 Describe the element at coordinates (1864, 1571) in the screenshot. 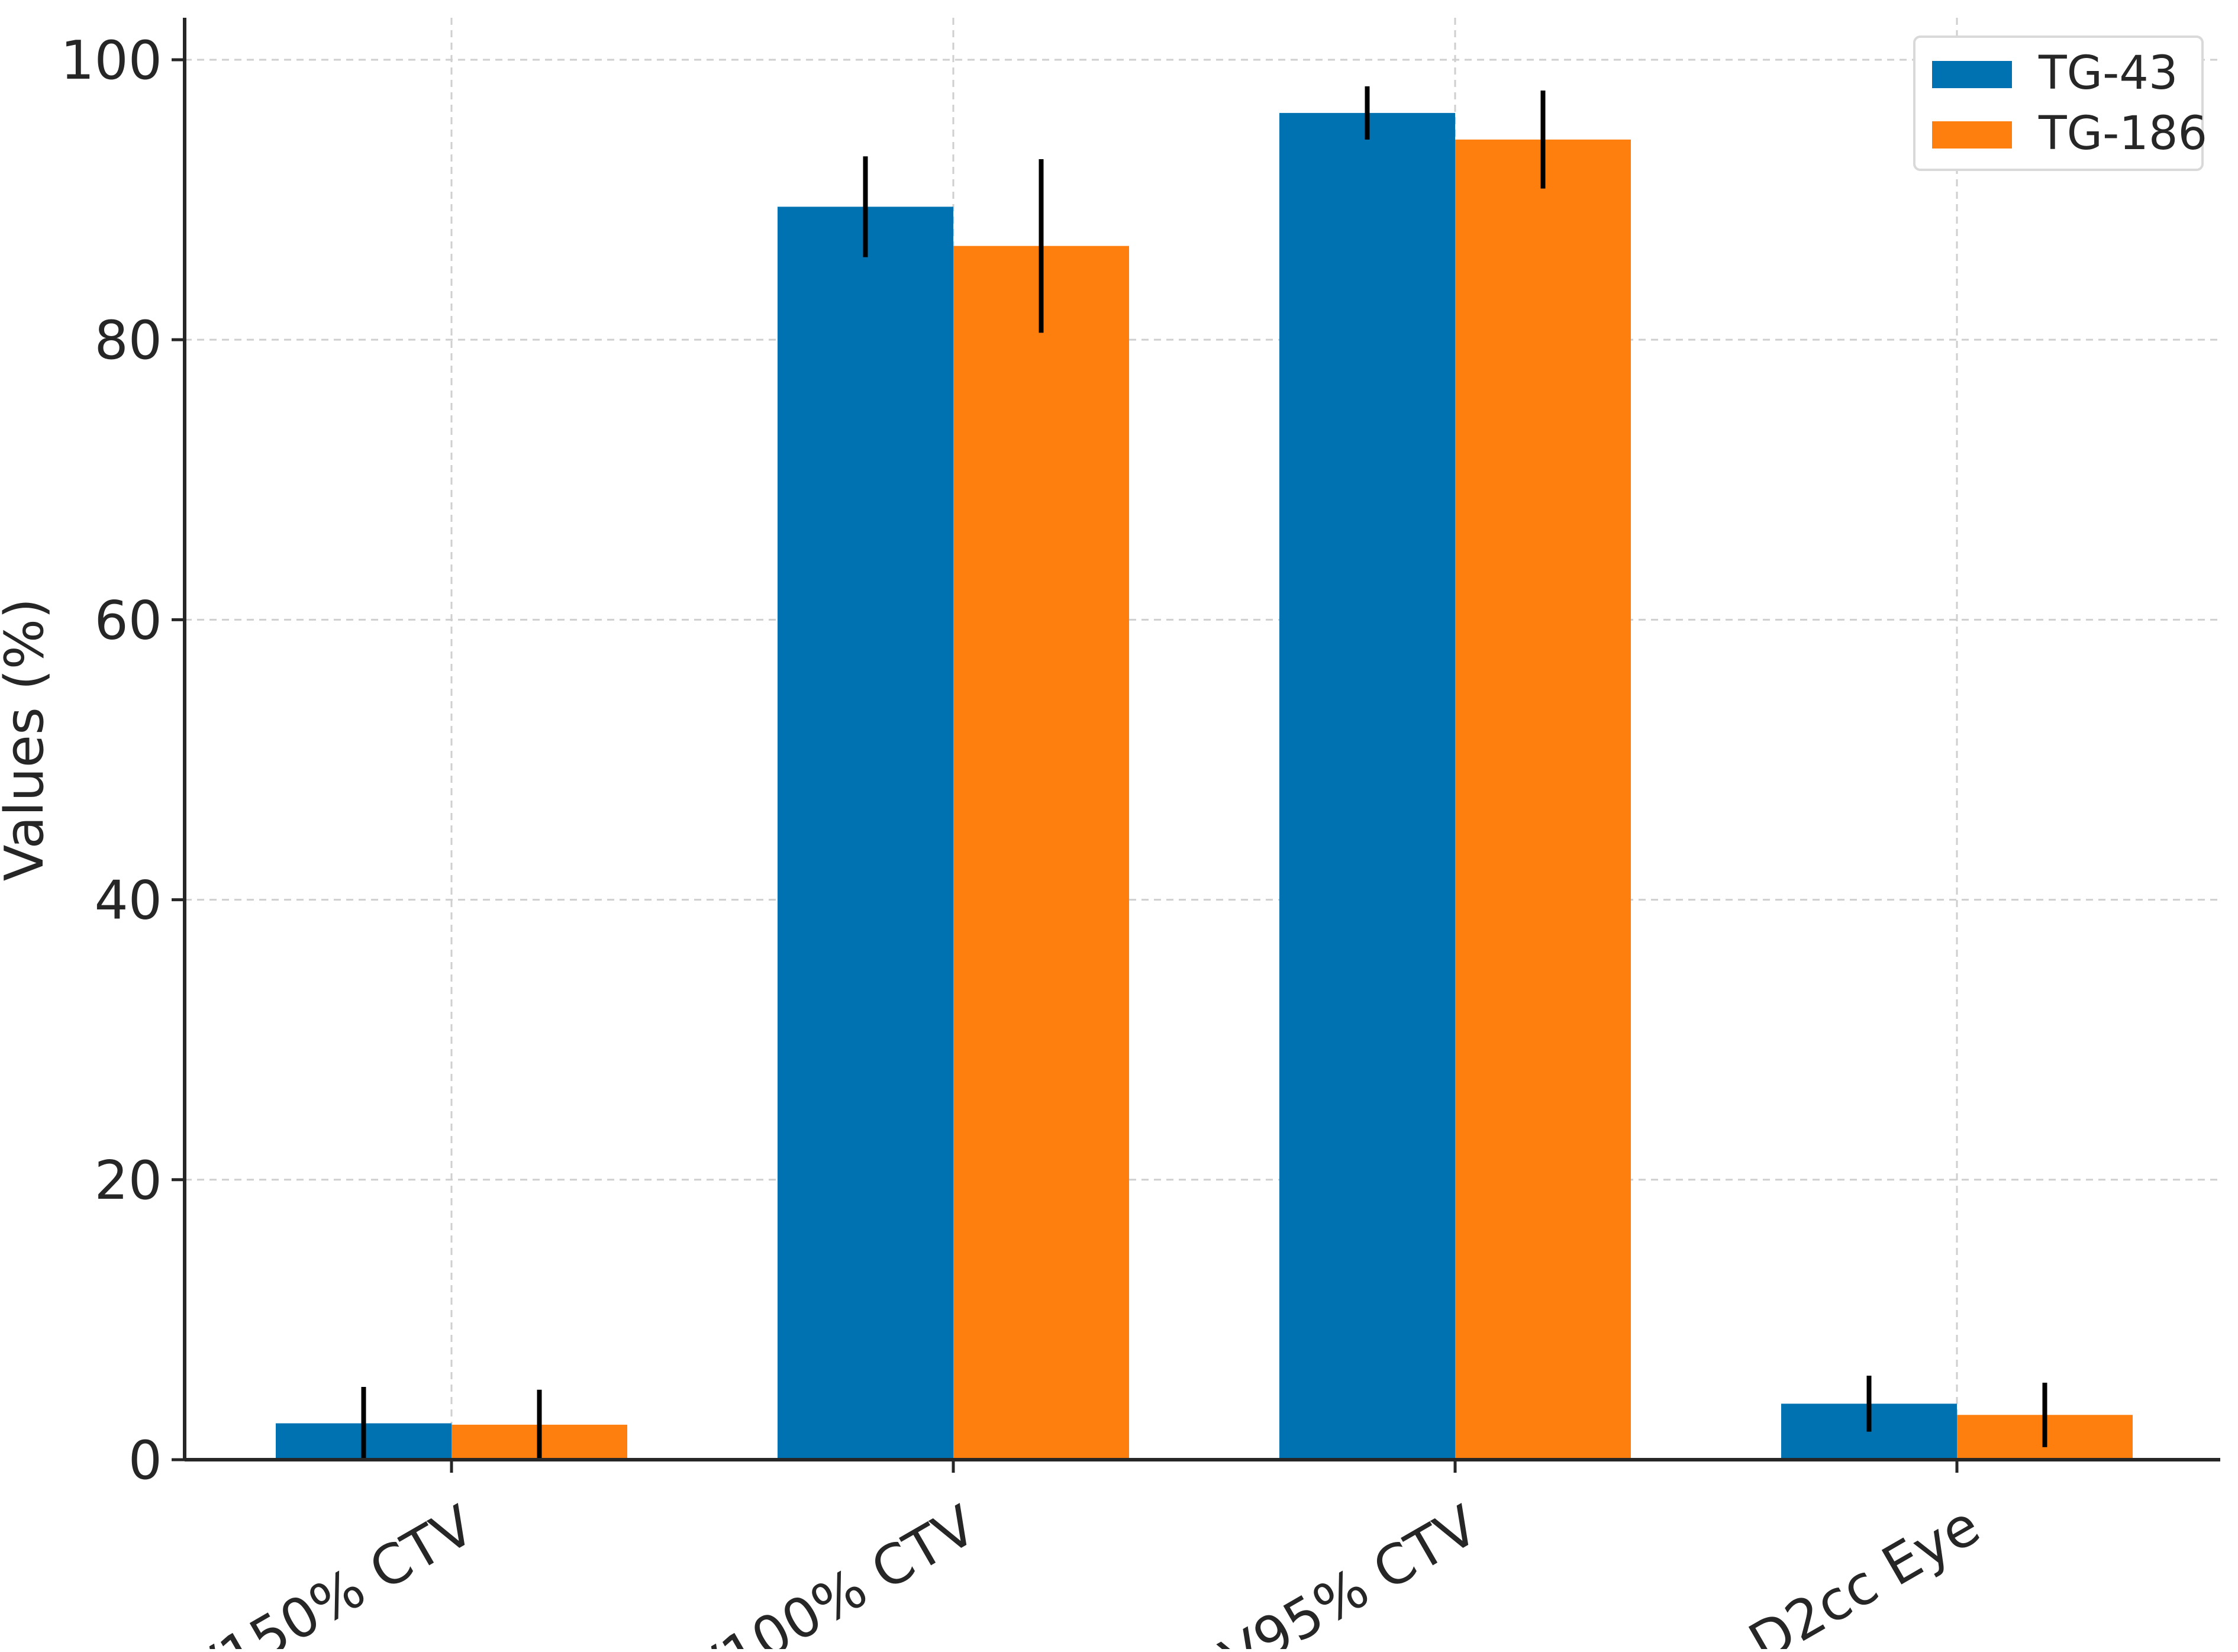

I see `x-tick-label: D2cc Eye` at that location.